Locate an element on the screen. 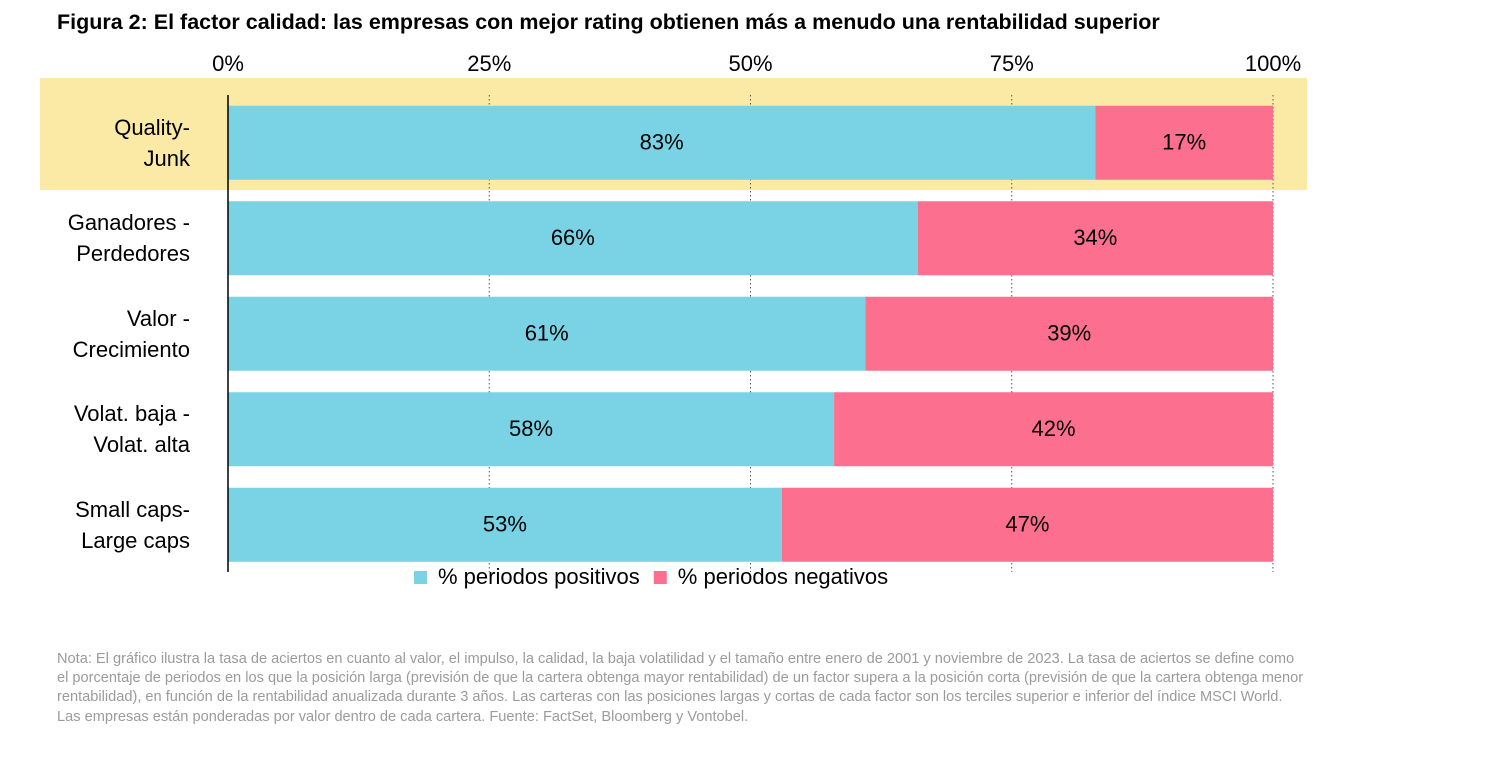  value-label: 58% is located at coordinates (531, 428).